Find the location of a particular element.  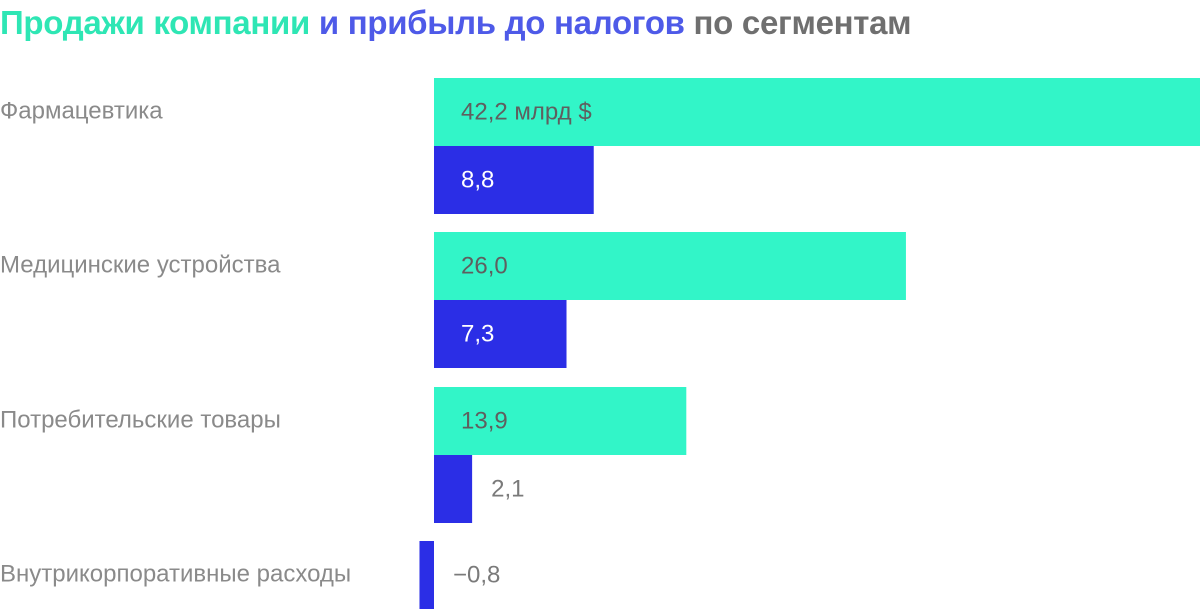

category-label: Фармацевтика is located at coordinates (81, 110).